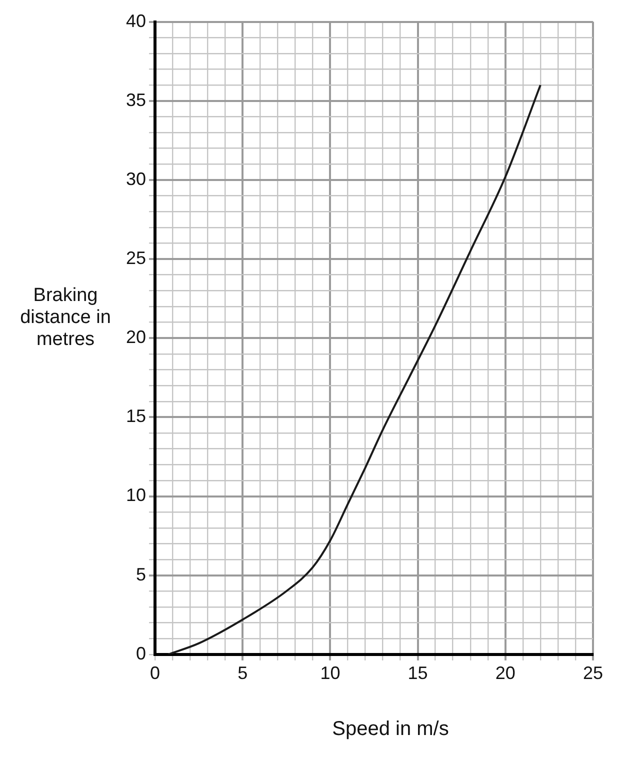 Image resolution: width=621 pixels, height=776 pixels. What do you see at coordinates (141, 653) in the screenshot?
I see `y-tick-label: 0` at bounding box center [141, 653].